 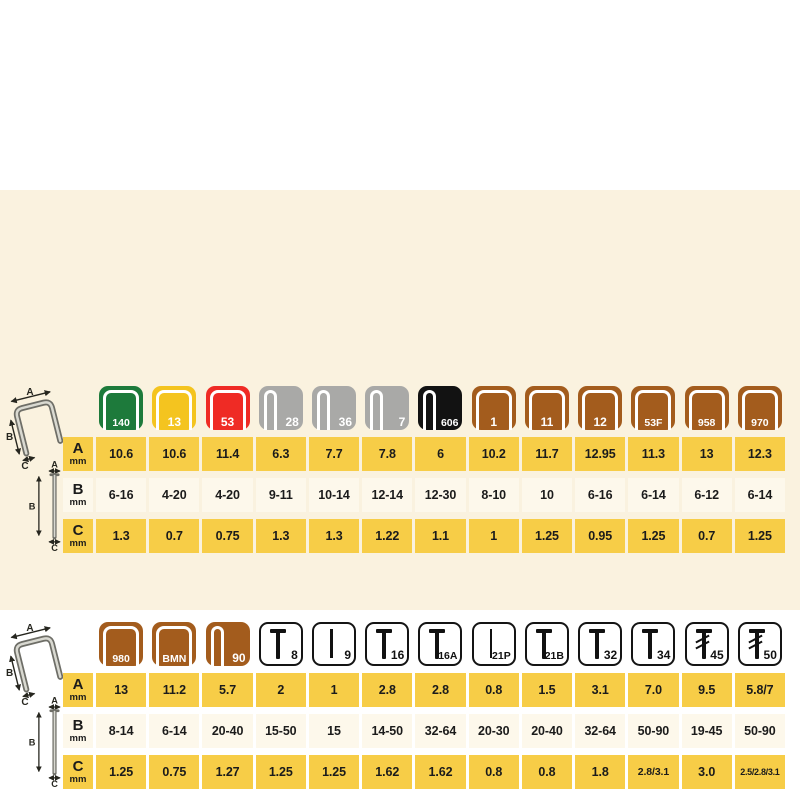 I want to click on value-cell-b-BMN: 6-14, so click(x=174, y=731).